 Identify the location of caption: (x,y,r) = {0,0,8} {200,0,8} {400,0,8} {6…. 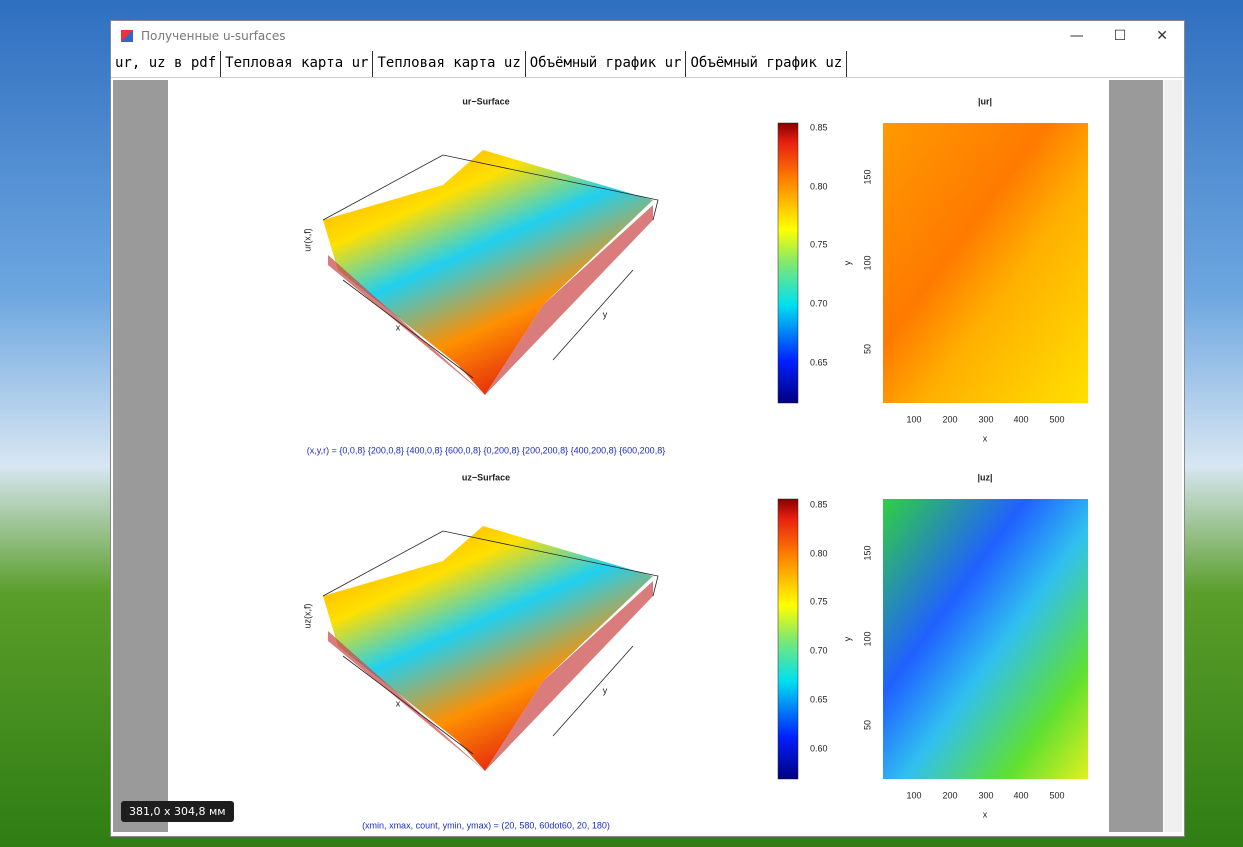
(486, 450).